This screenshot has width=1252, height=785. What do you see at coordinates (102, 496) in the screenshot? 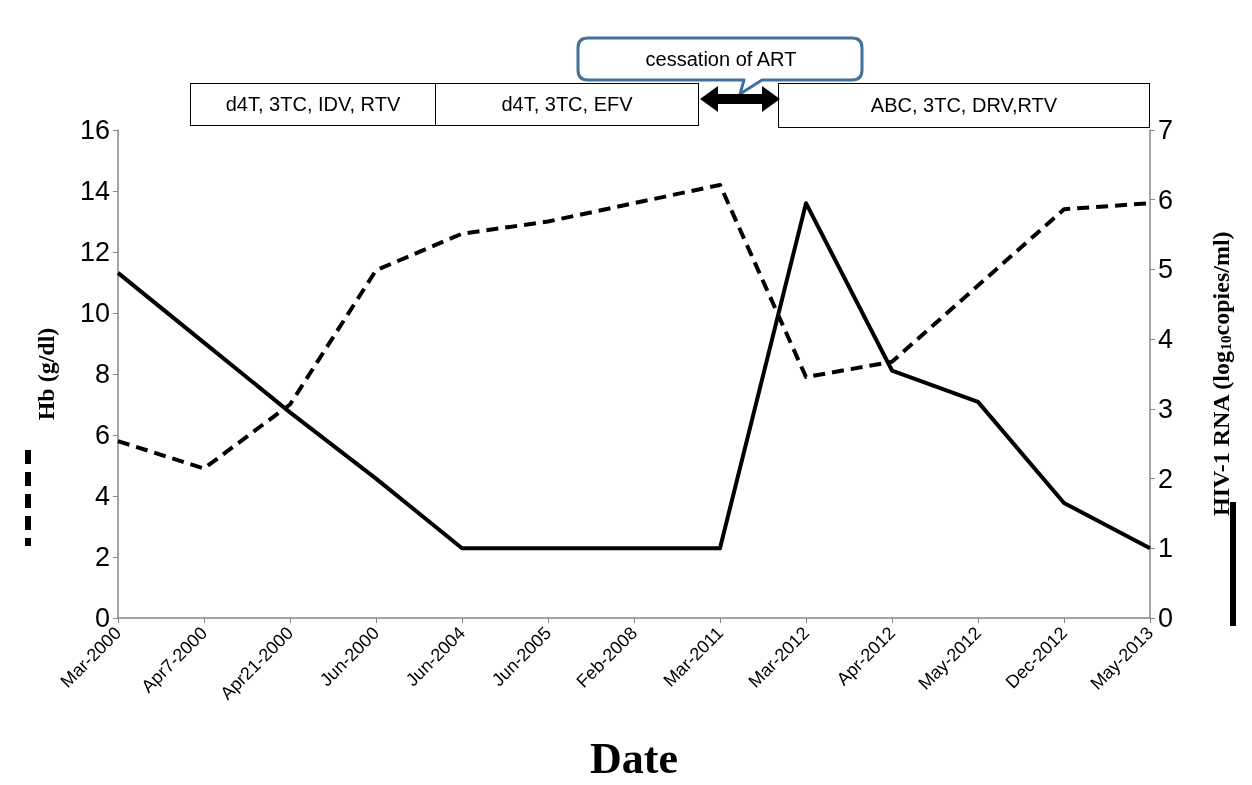
I see `y-tick-label: 4` at bounding box center [102, 496].